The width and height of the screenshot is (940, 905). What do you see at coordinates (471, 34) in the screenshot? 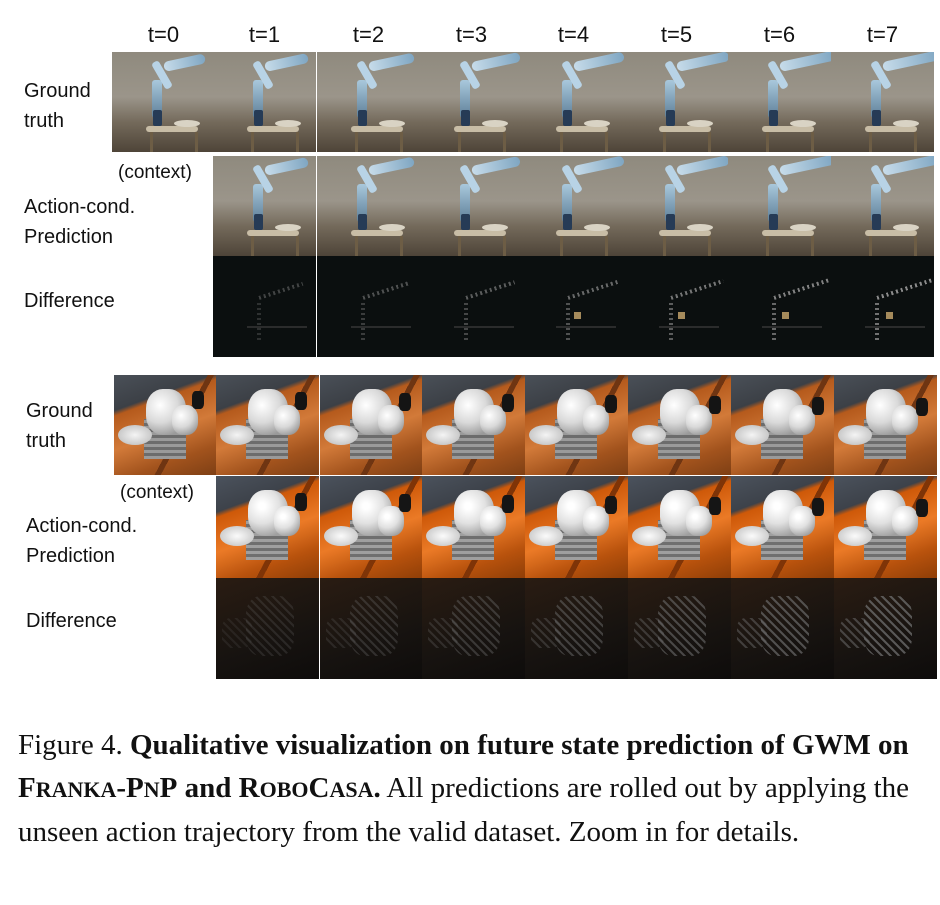
I see `time-step-label: t=3` at bounding box center [471, 34].